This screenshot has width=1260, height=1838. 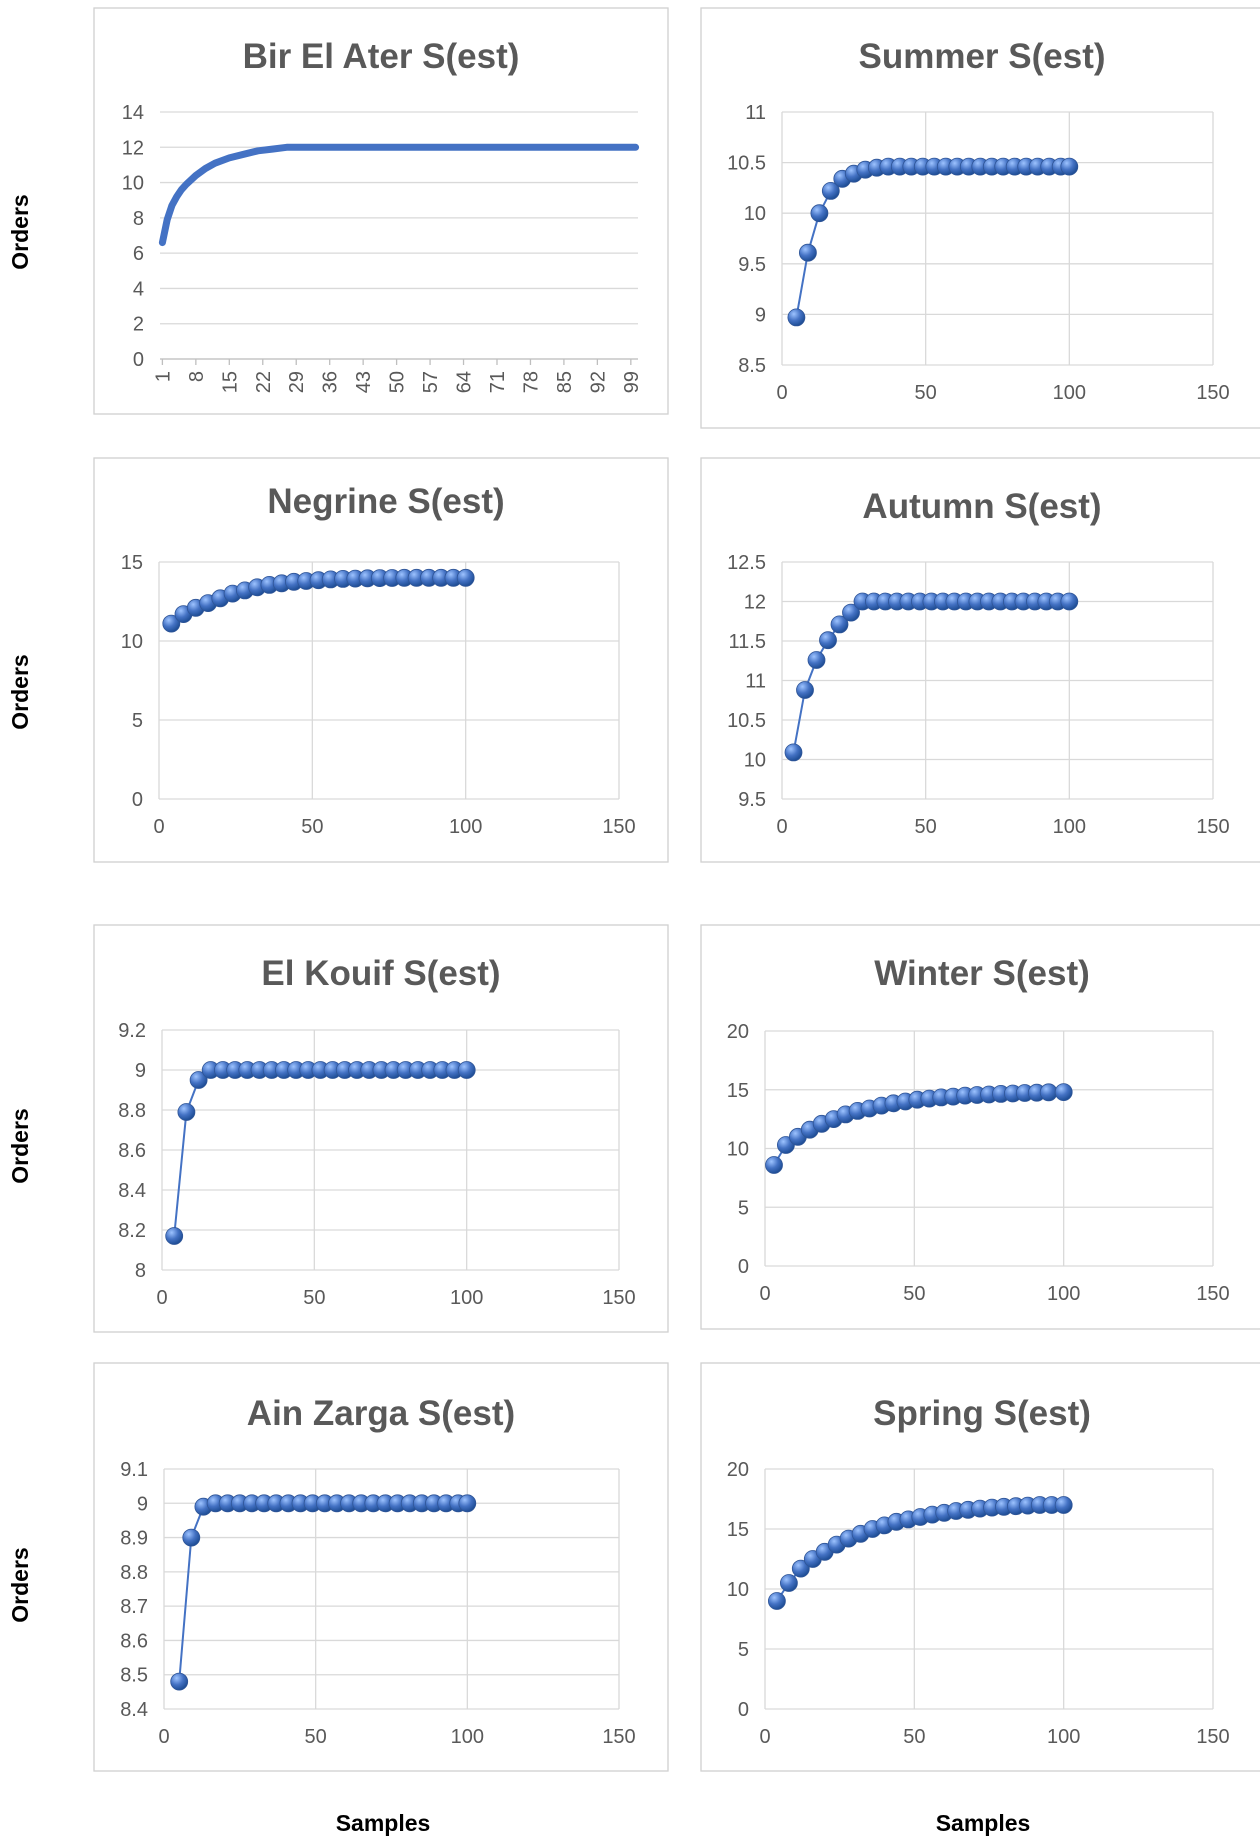 I want to click on chart-title: Bir El Ater S(est), so click(x=381, y=56).